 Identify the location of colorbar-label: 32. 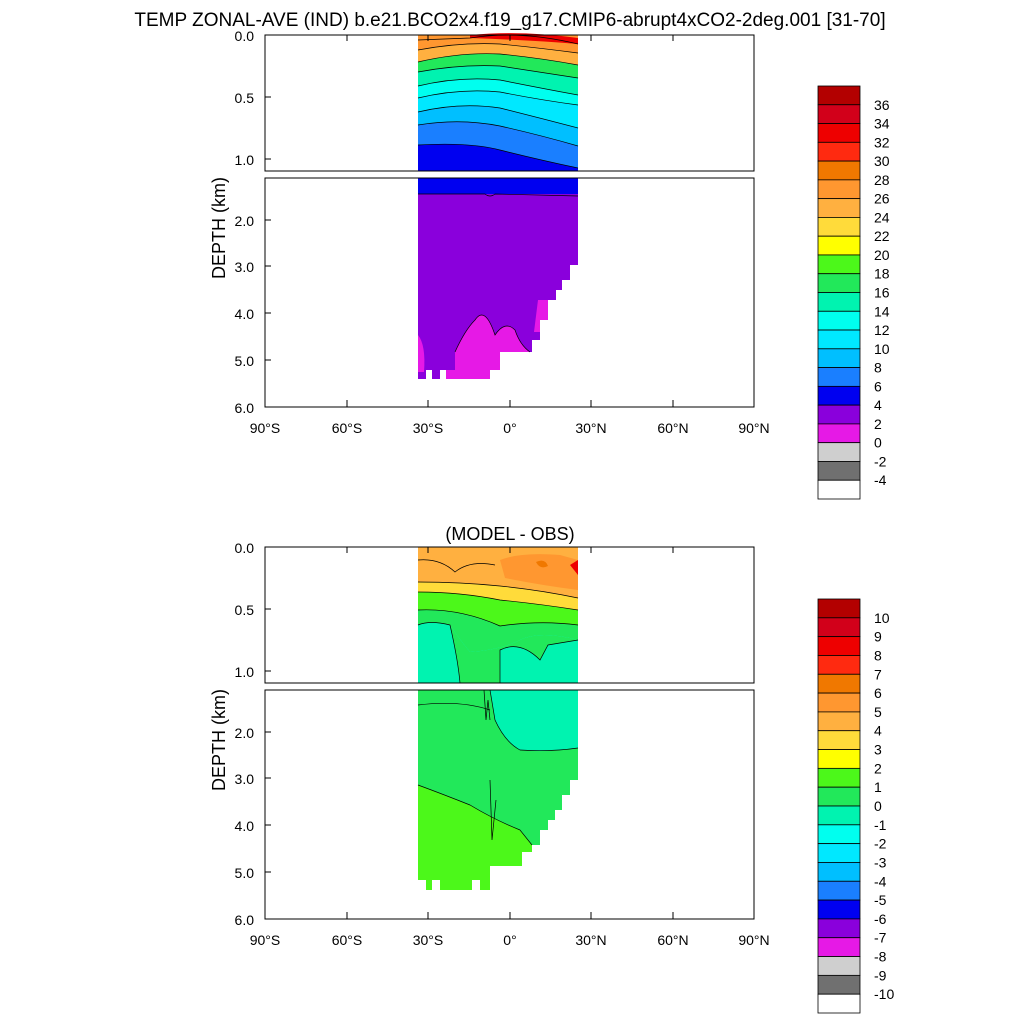
(882, 142).